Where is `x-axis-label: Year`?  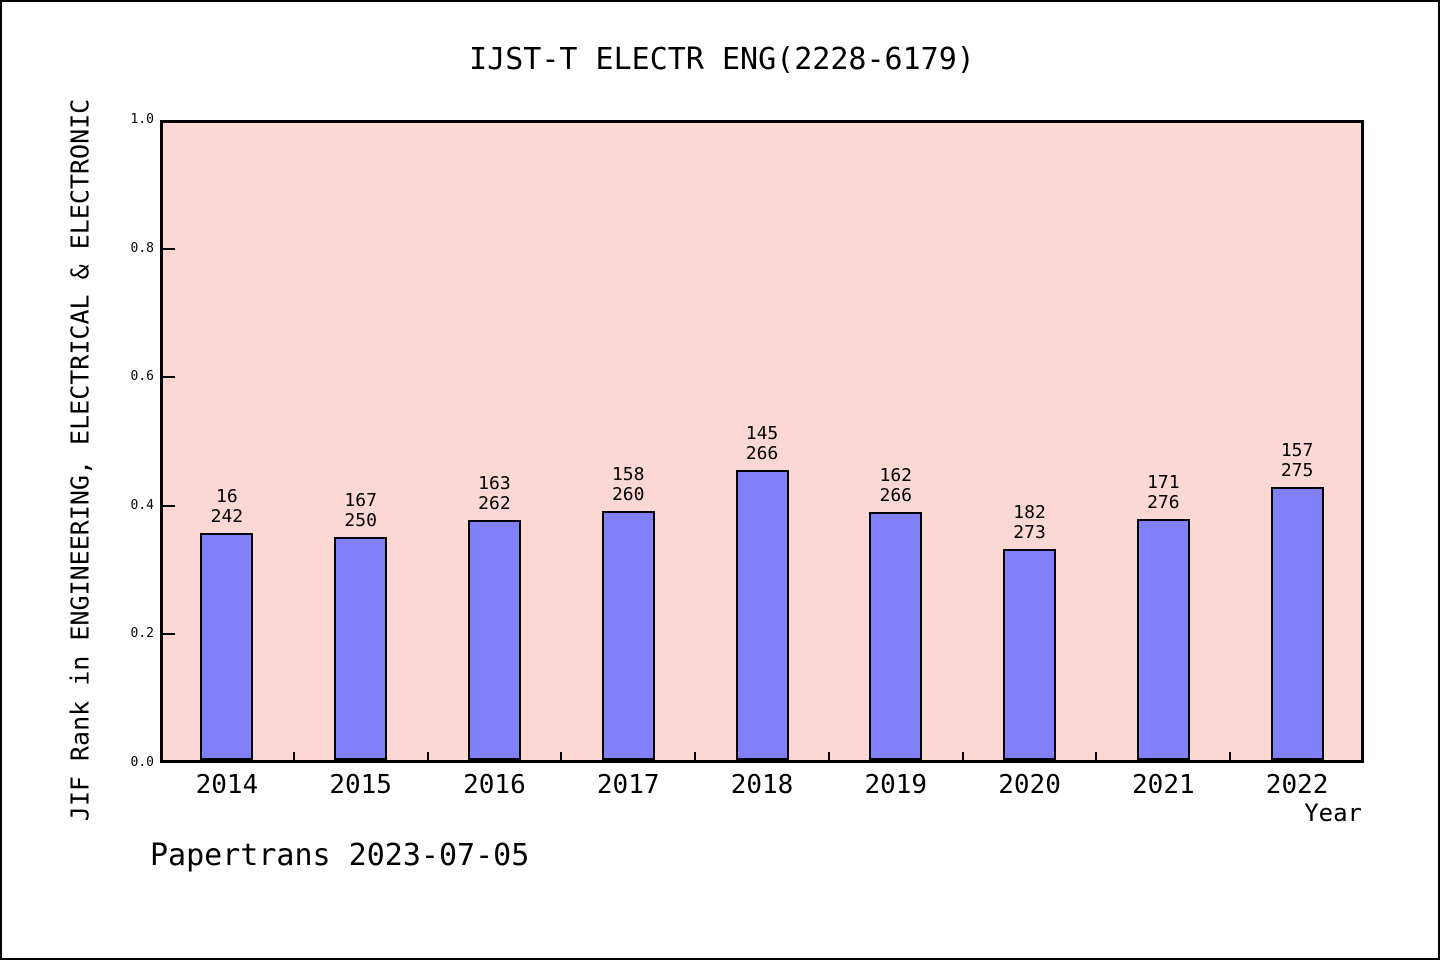
x-axis-label: Year is located at coordinates (1333, 813).